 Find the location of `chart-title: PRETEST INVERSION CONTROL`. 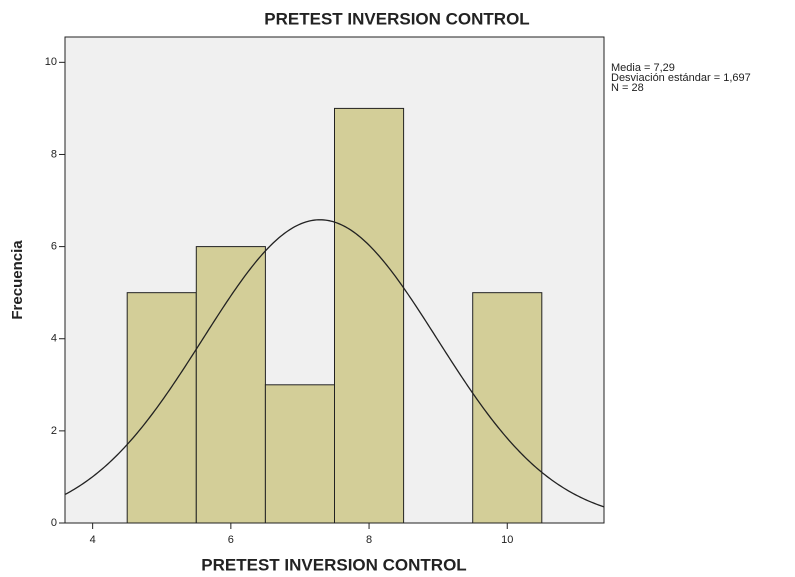

chart-title: PRETEST INVERSION CONTROL is located at coordinates (396, 18).